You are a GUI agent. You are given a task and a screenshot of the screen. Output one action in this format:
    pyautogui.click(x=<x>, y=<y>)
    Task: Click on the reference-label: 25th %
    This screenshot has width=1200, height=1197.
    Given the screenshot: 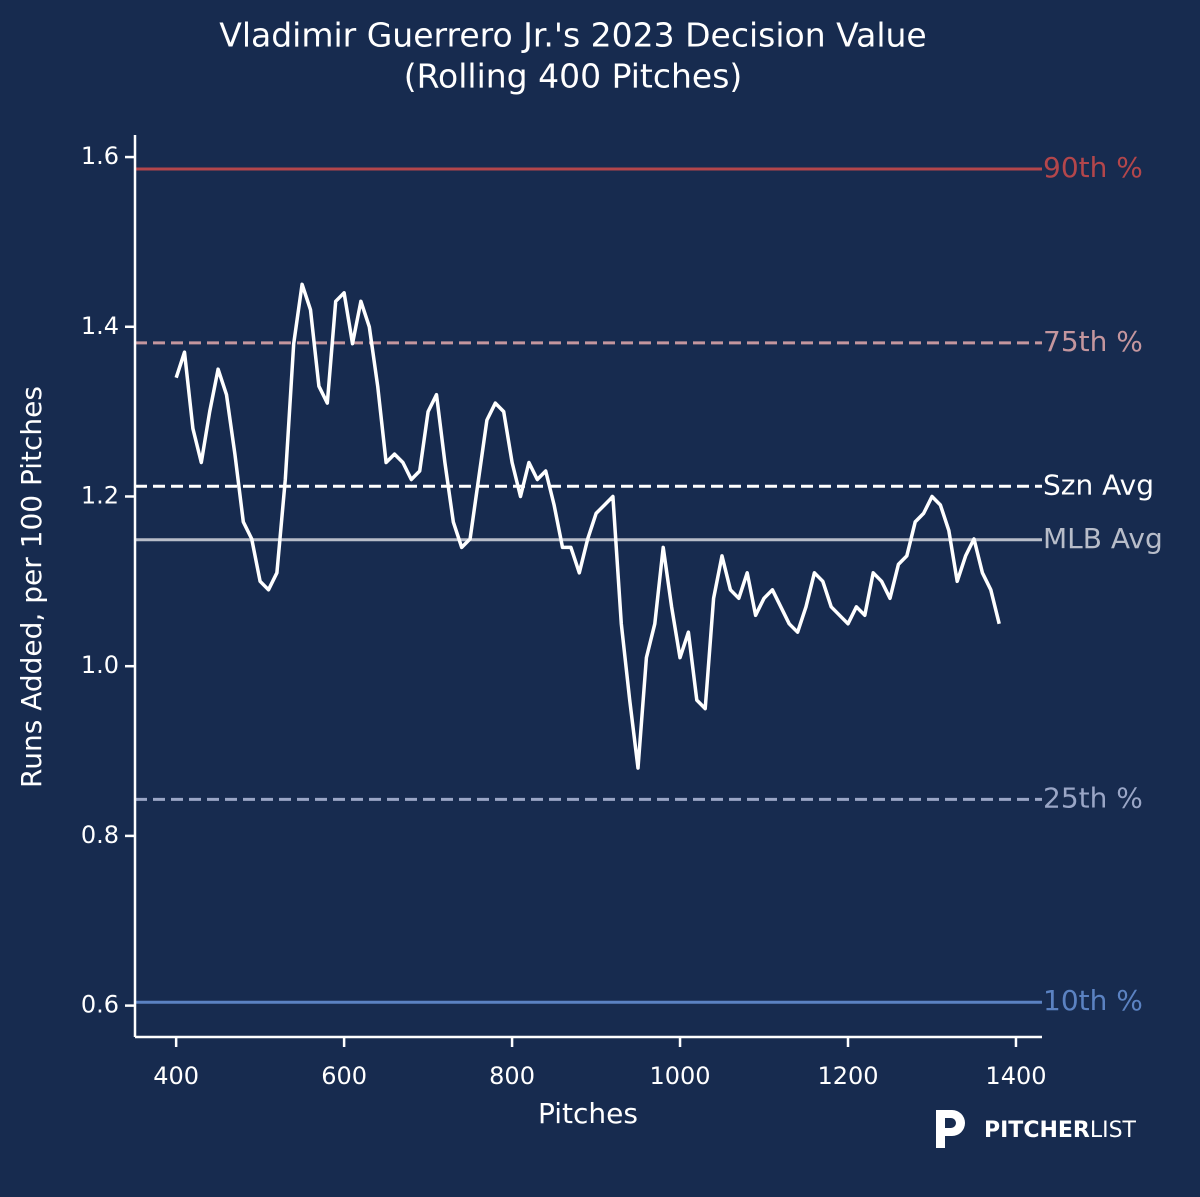 What is the action you would take?
    pyautogui.click(x=1093, y=797)
    